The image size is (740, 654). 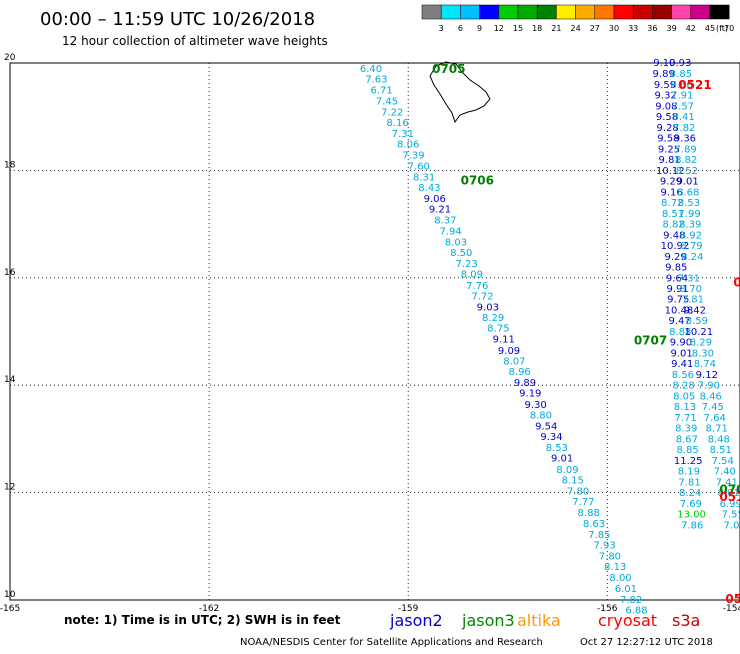 I want to click on swh-value: 9.90, so click(x=681, y=343).